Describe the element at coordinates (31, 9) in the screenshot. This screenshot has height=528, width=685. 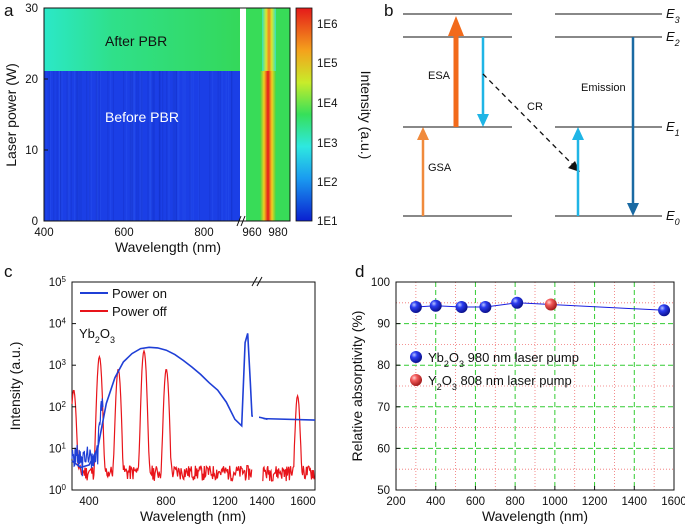
I see `a-ytick-30: 30` at that location.